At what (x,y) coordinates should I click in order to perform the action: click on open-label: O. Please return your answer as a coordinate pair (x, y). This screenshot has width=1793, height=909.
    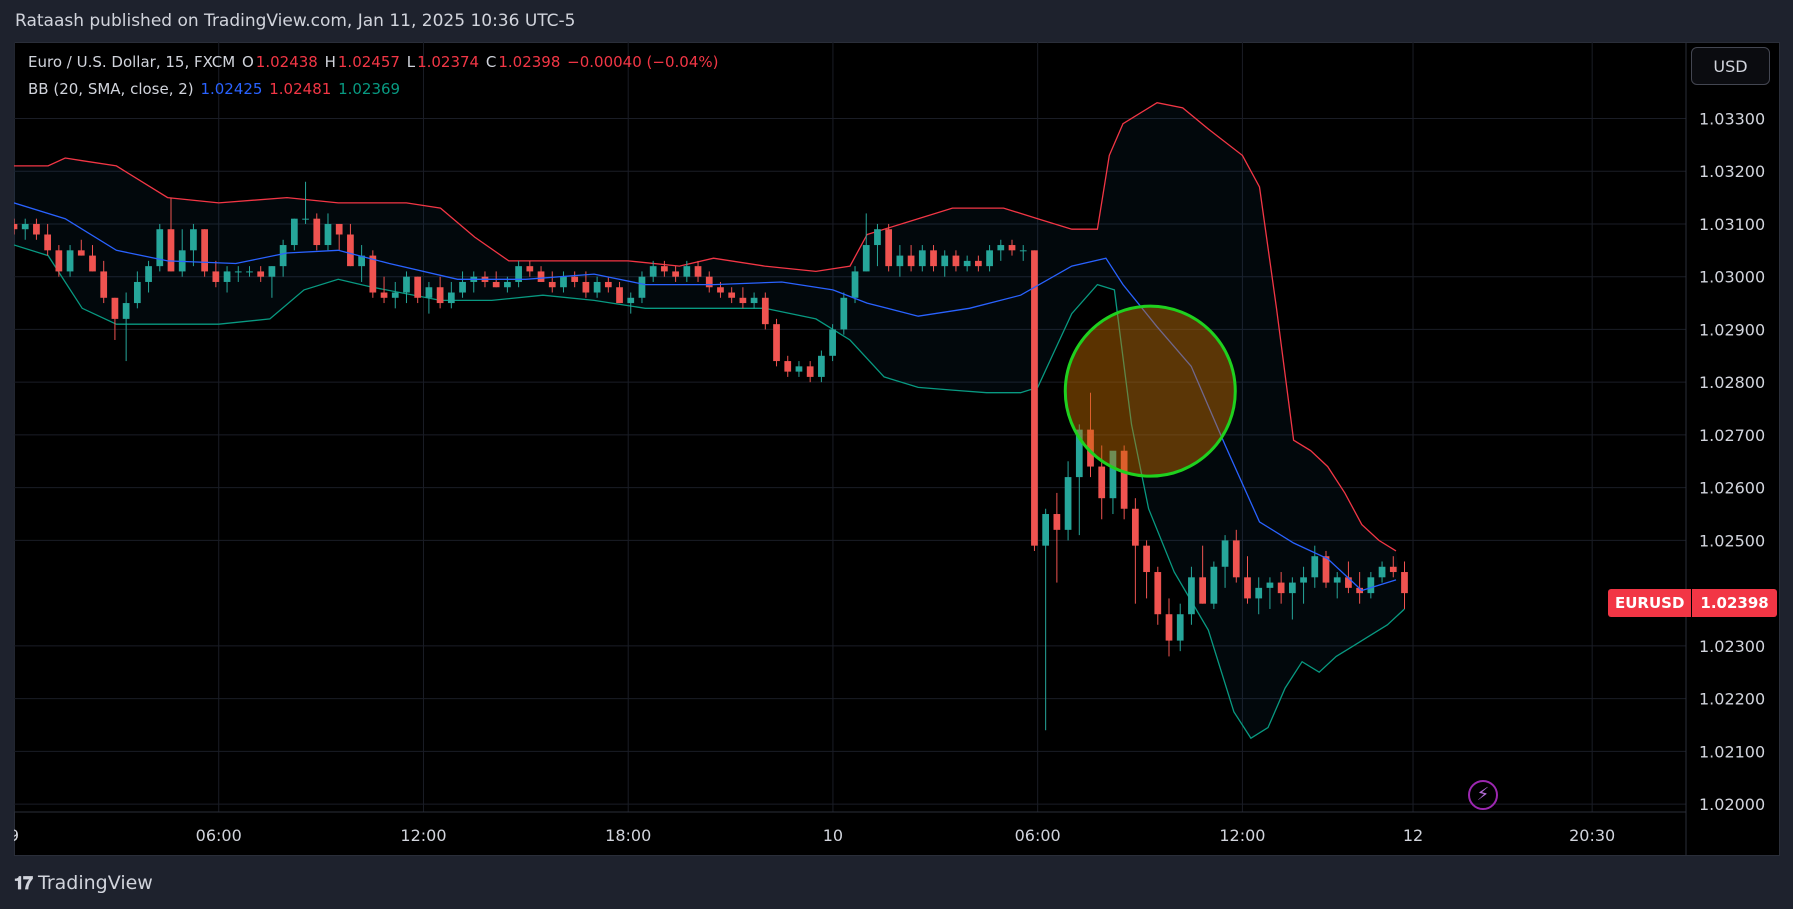
    Looking at the image, I should click on (247, 62).